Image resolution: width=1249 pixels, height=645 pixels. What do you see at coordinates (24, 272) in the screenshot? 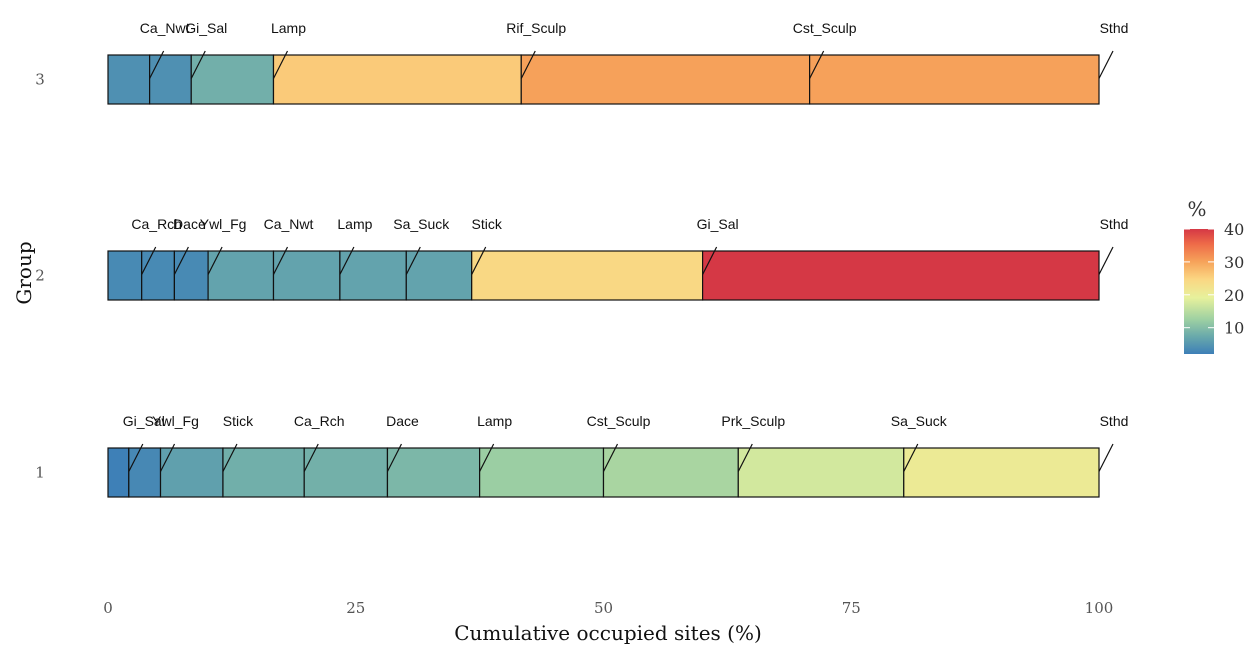
I see `y-axis-title: Group` at bounding box center [24, 272].